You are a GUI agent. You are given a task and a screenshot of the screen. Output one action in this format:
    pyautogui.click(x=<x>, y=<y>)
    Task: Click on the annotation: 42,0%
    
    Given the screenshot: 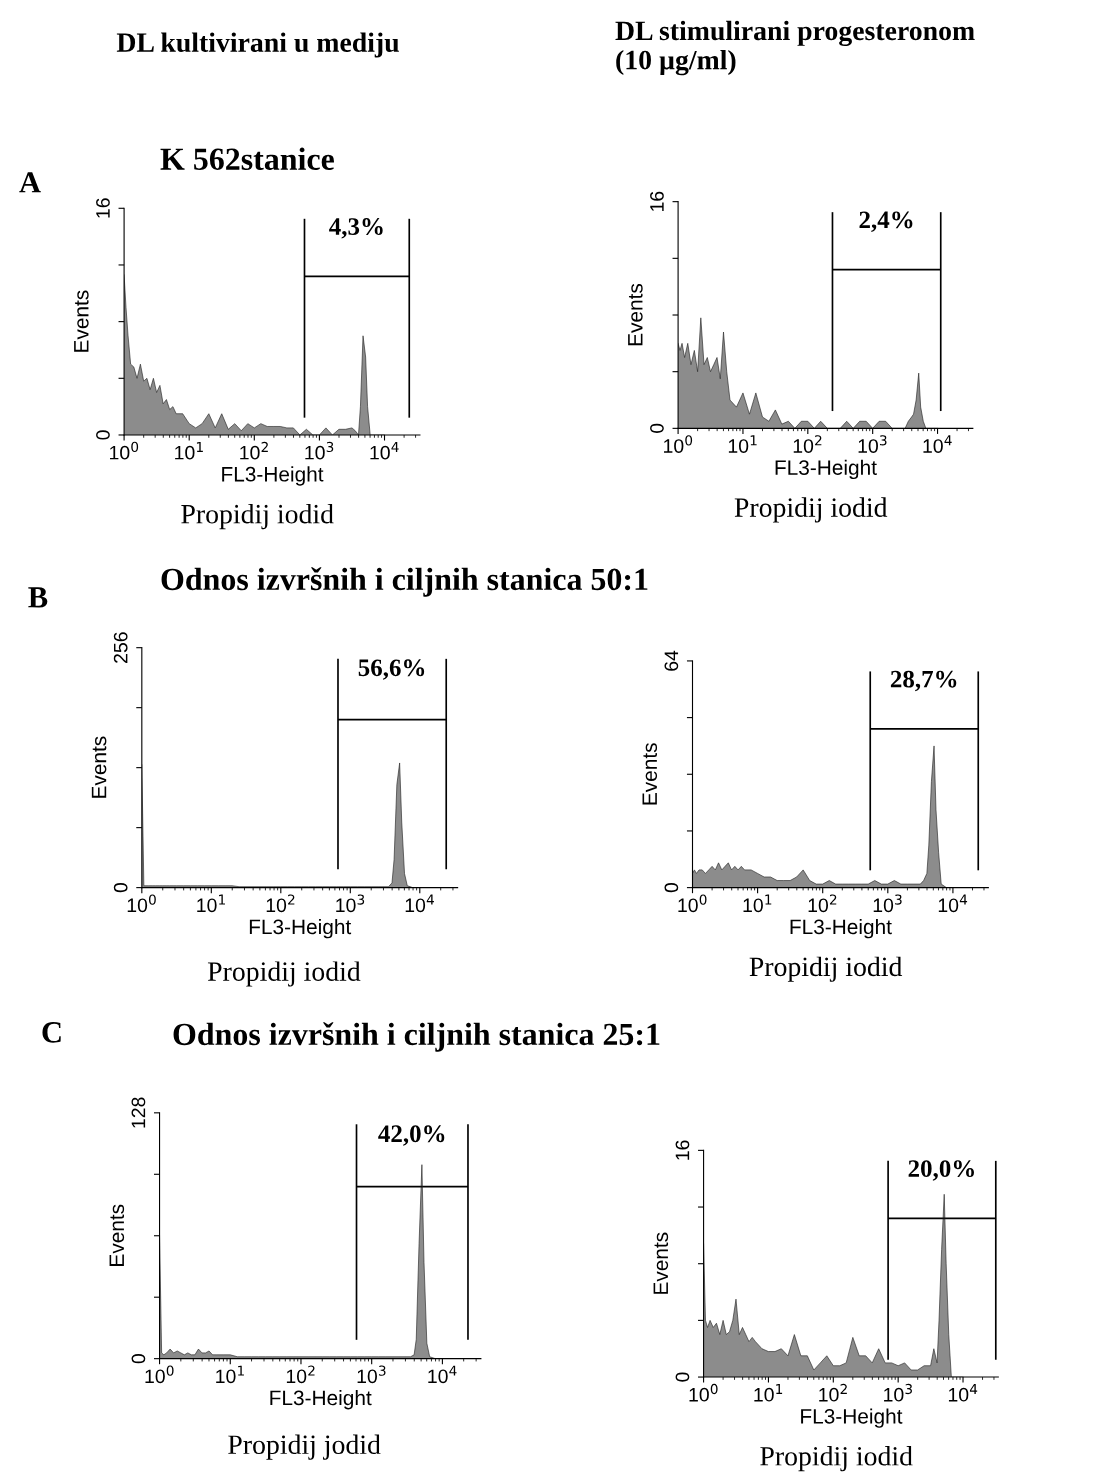 What is the action you would take?
    pyautogui.click(x=411, y=1135)
    